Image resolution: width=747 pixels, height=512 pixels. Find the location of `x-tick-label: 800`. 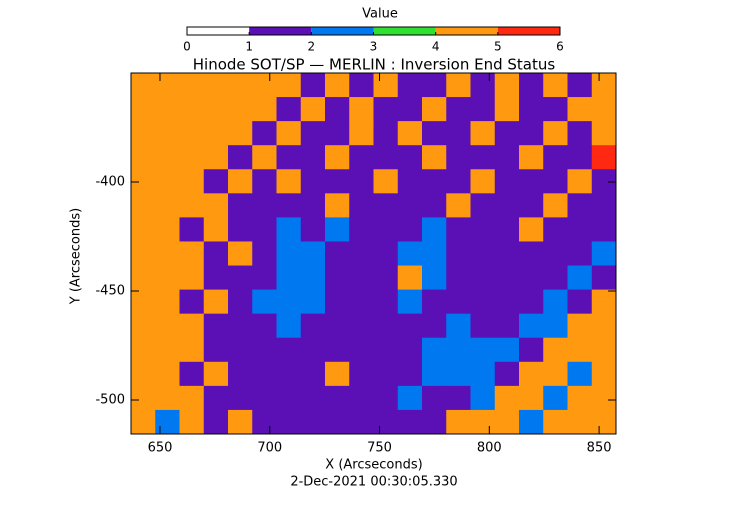

x-tick-label: 800 is located at coordinates (489, 448).